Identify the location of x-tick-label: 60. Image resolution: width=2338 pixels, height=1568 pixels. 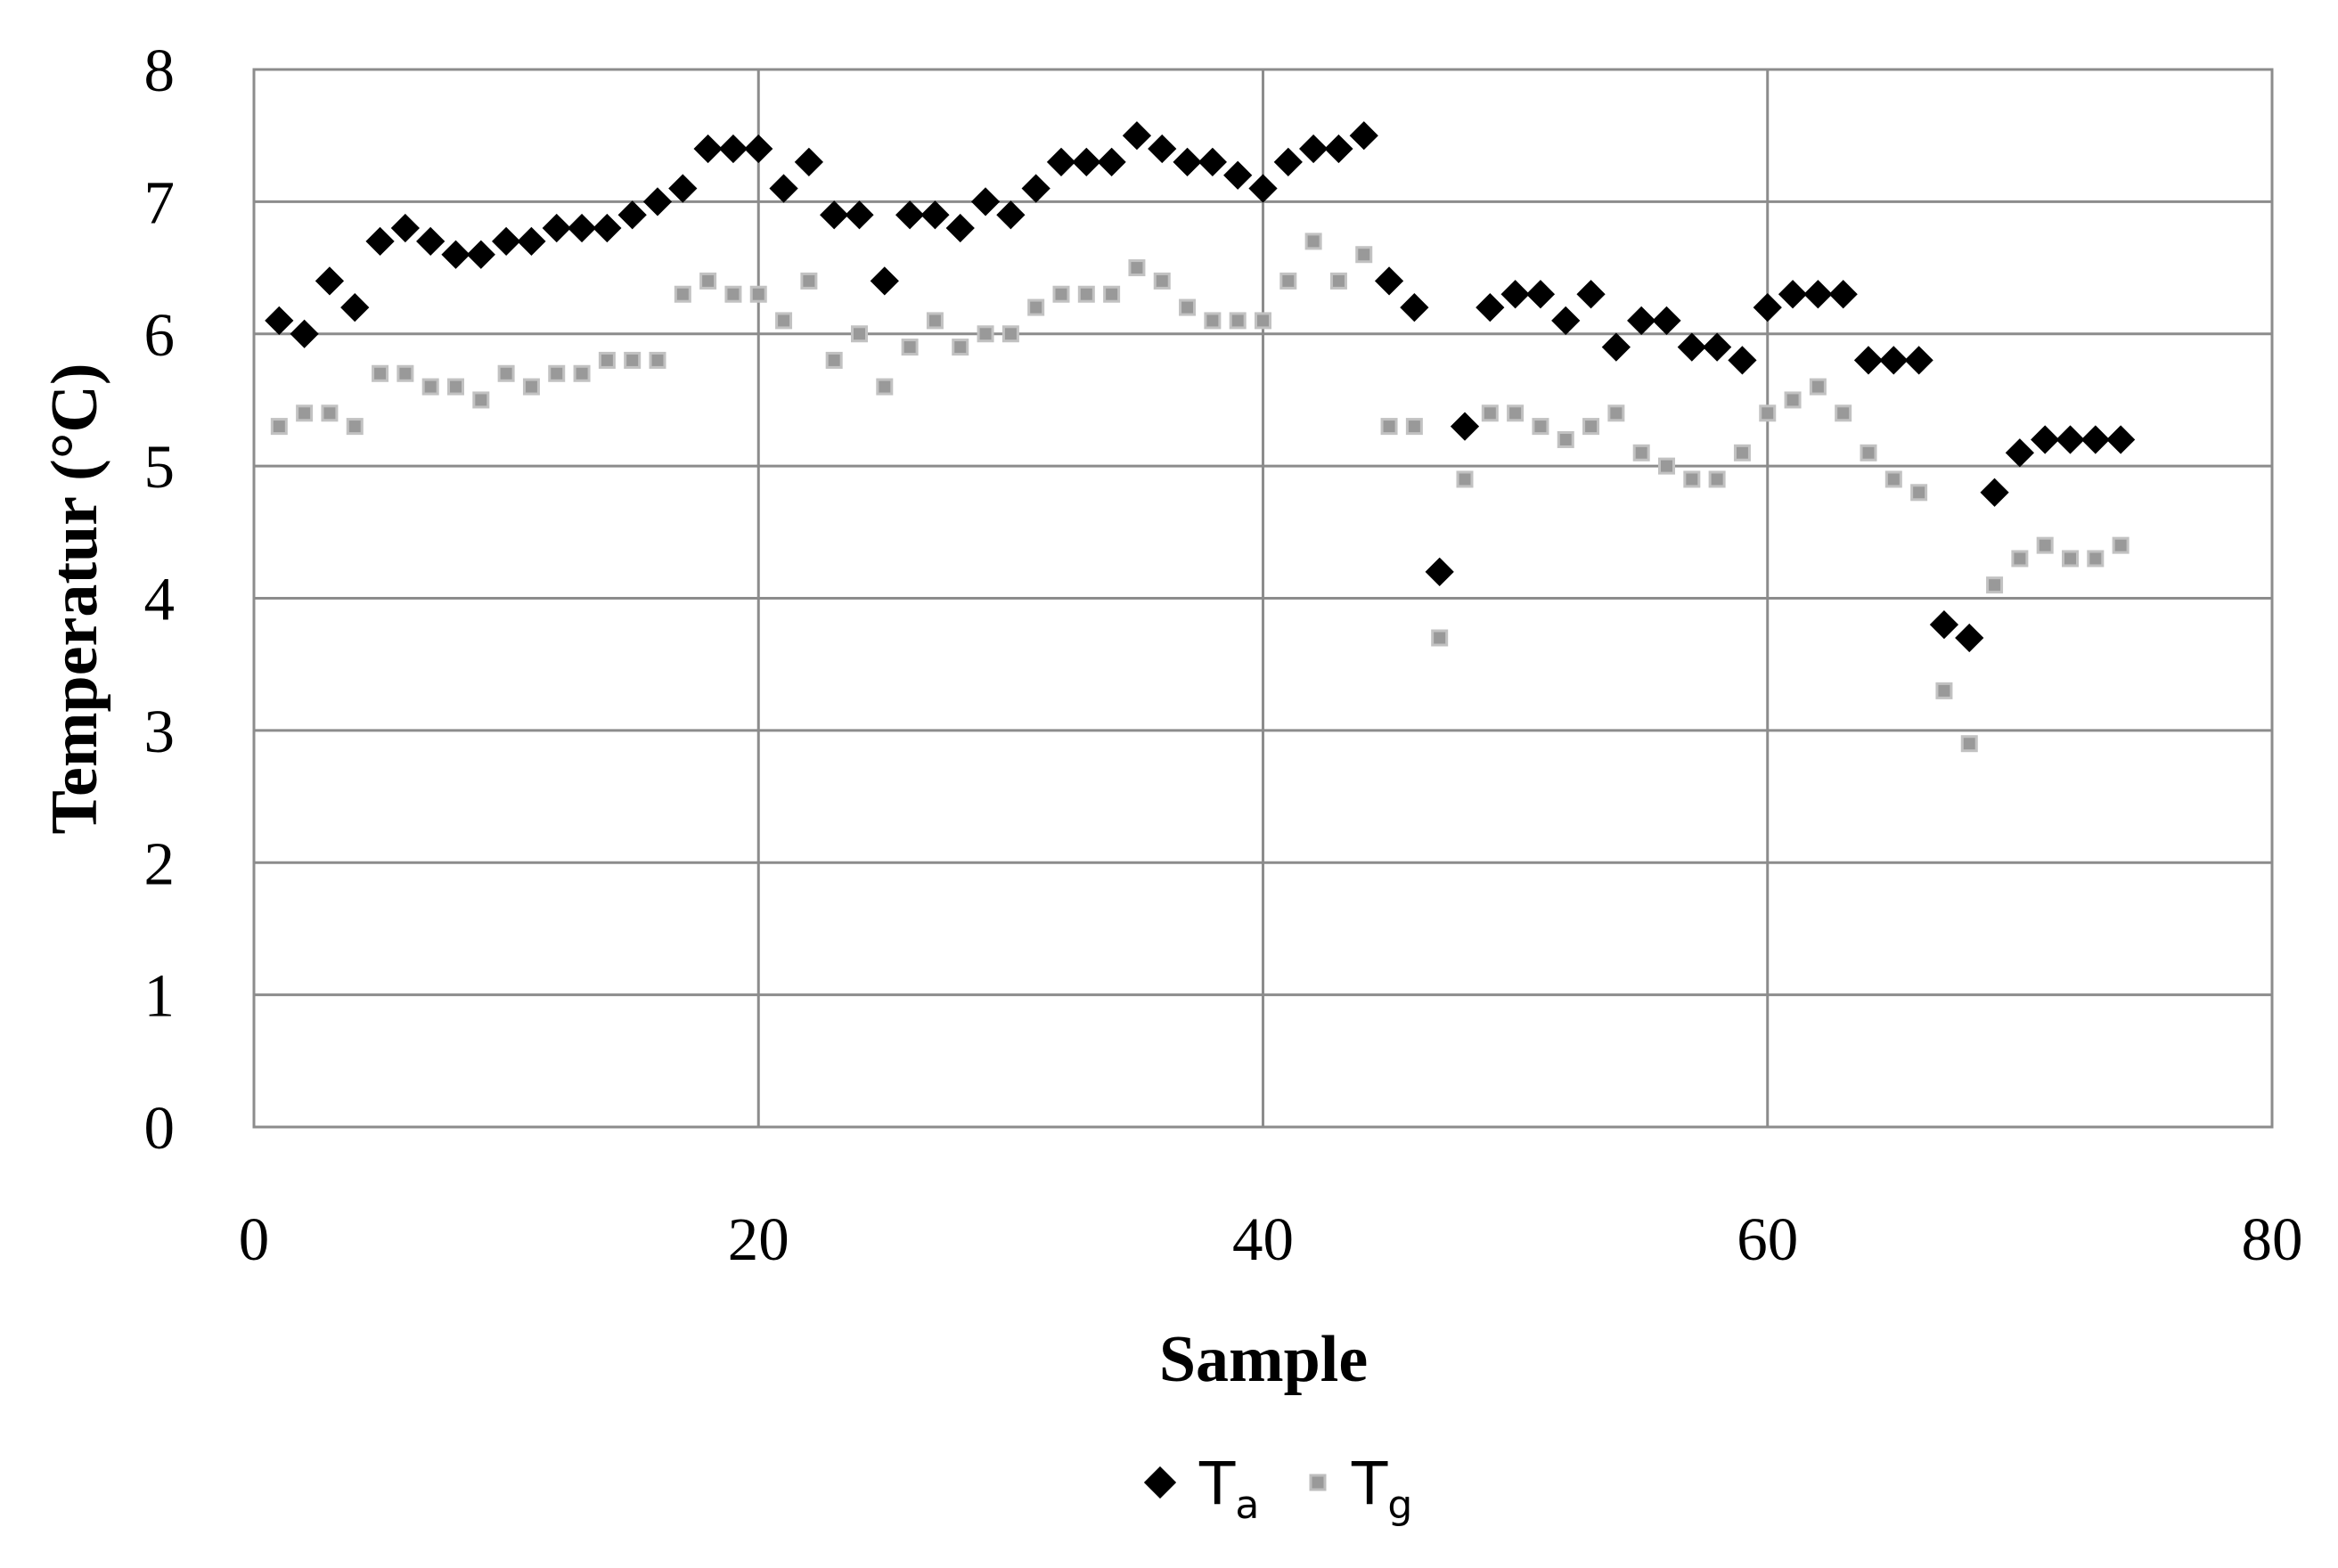
(1767, 1239).